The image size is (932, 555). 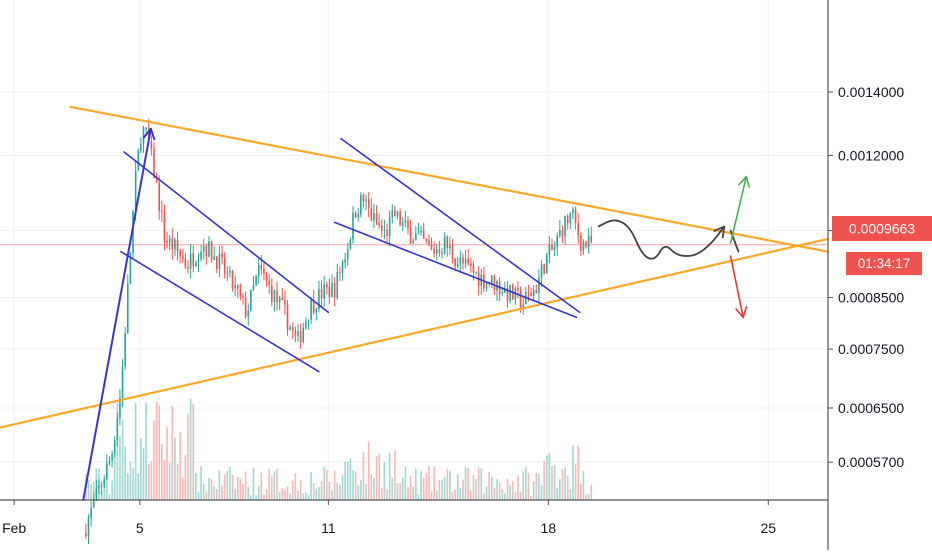 What do you see at coordinates (871, 155) in the screenshot?
I see `price-tick-label: 0.0012000` at bounding box center [871, 155].